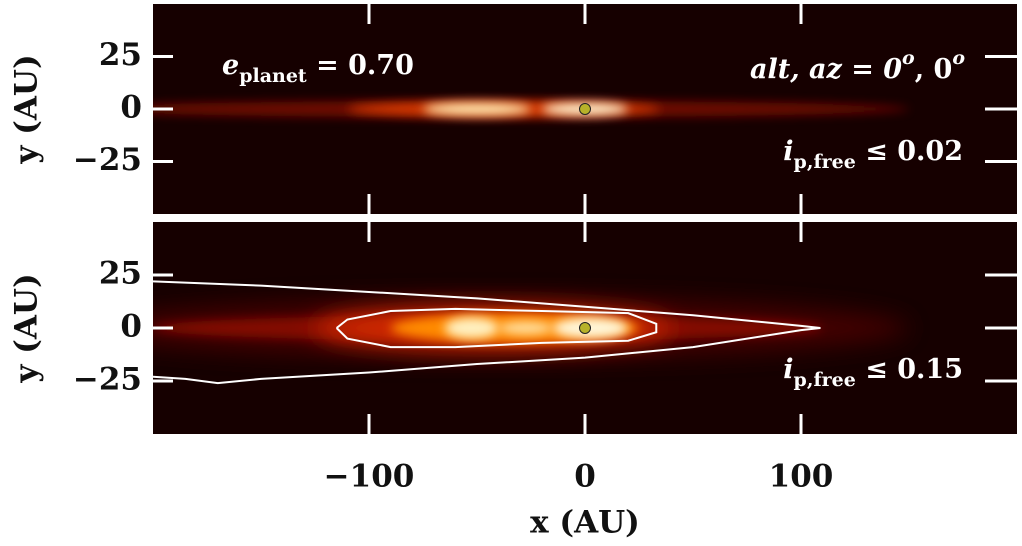  I want to click on annotation-part: alt, az = 0, so click(826, 69).